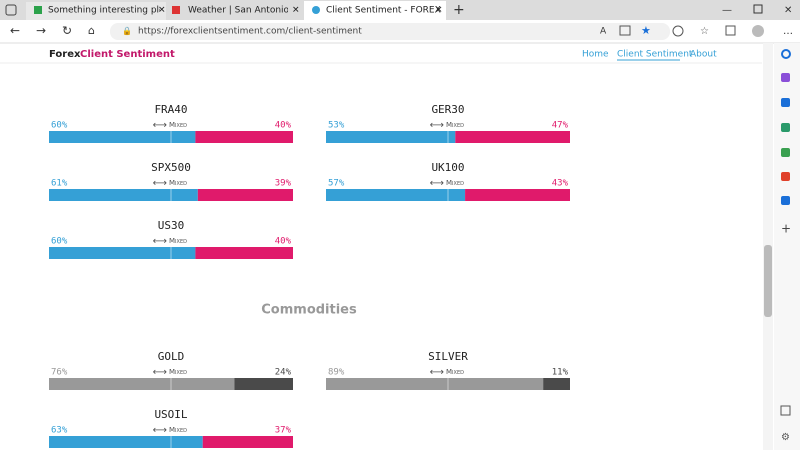  I want to click on tab-title: Weather | San Antonio Forecast, so click(259, 11).